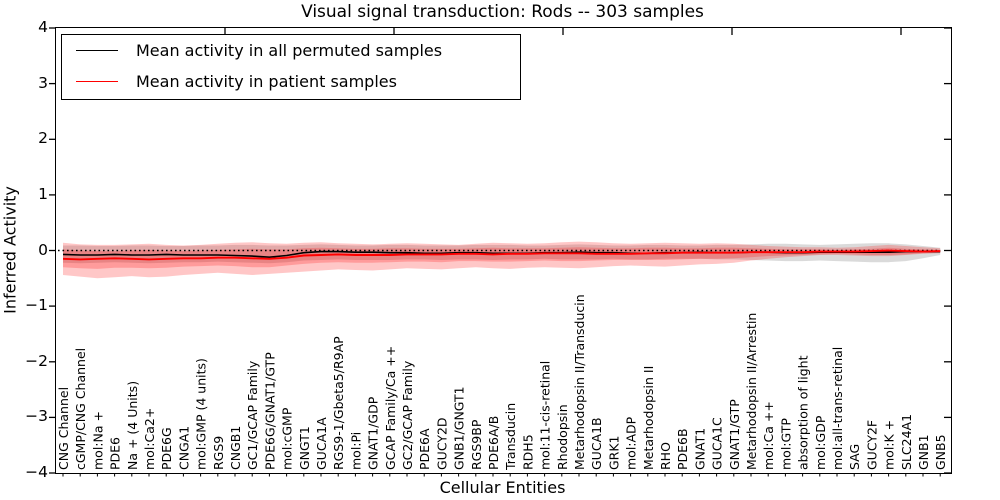 This screenshot has width=1000, height=500. Describe the element at coordinates (510, 437) in the screenshot. I see `x-tick-label: Transducin` at that location.